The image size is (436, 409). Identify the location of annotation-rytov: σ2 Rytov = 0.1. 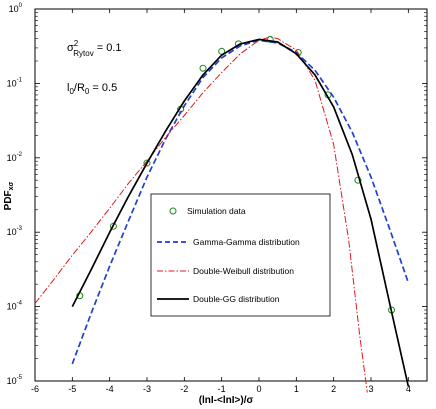
(94, 48).